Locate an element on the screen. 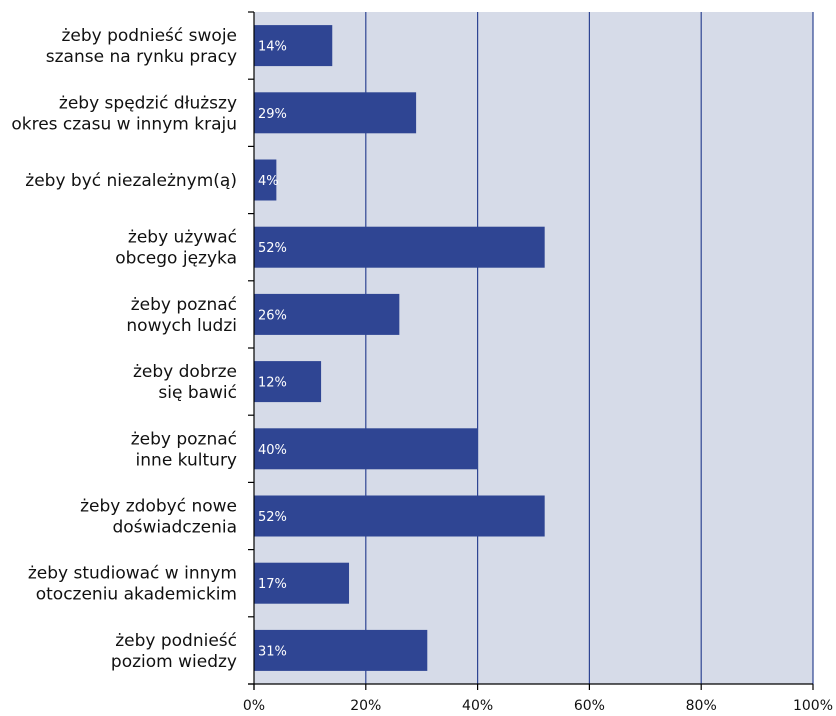 The image size is (836, 716). bar-data-label: 4% is located at coordinates (268, 181).